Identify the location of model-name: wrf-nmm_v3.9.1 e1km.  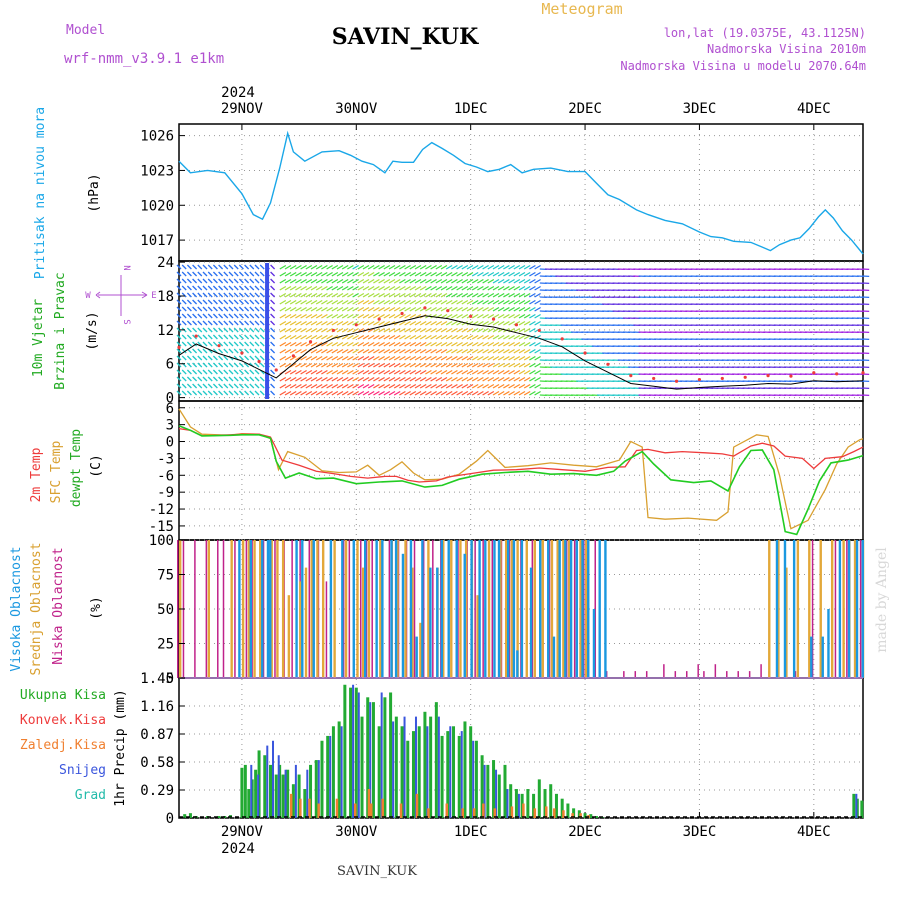
(144, 59).